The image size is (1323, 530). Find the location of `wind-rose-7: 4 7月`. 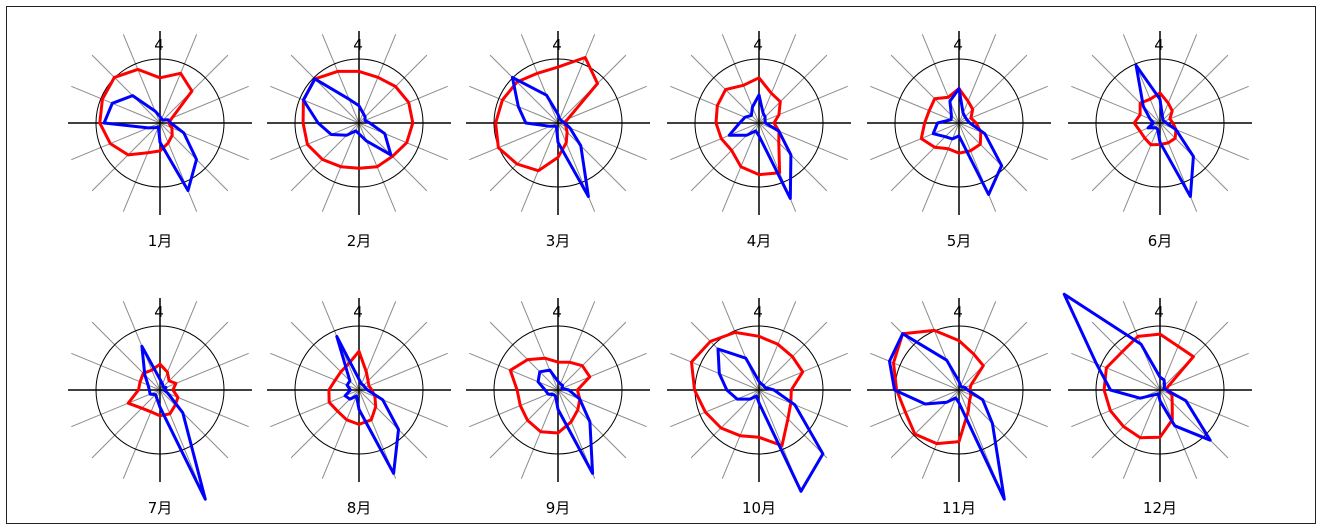

wind-rose-7: 4 7月 is located at coordinates (160, 407).